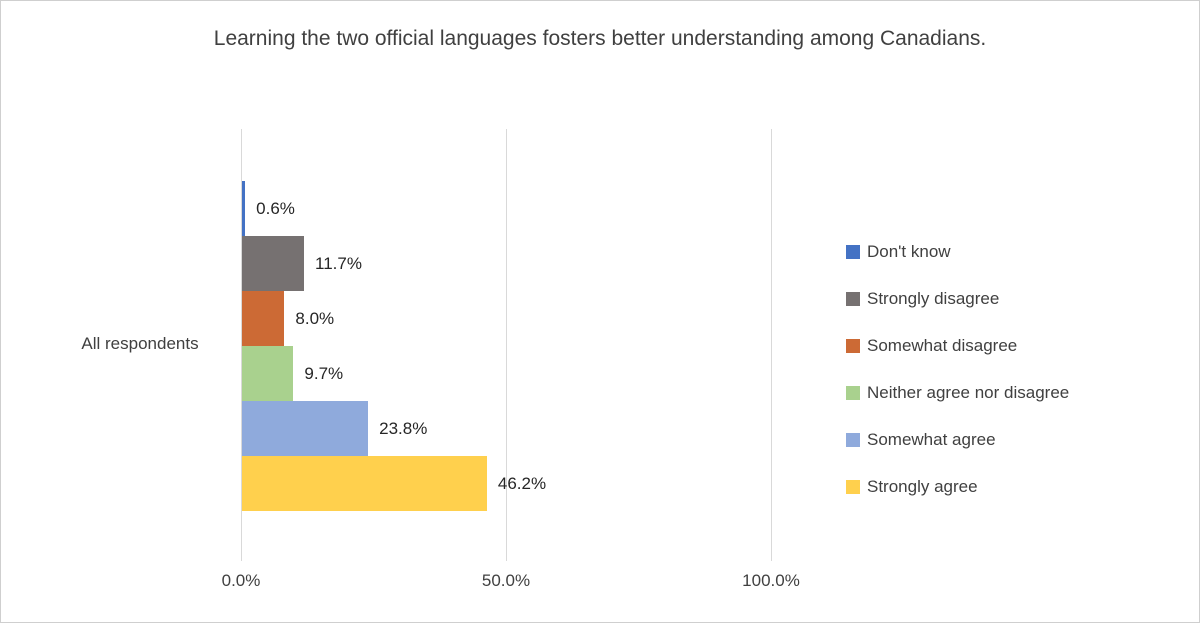  What do you see at coordinates (364, 483) in the screenshot?
I see `bar-strongly-agree` at bounding box center [364, 483].